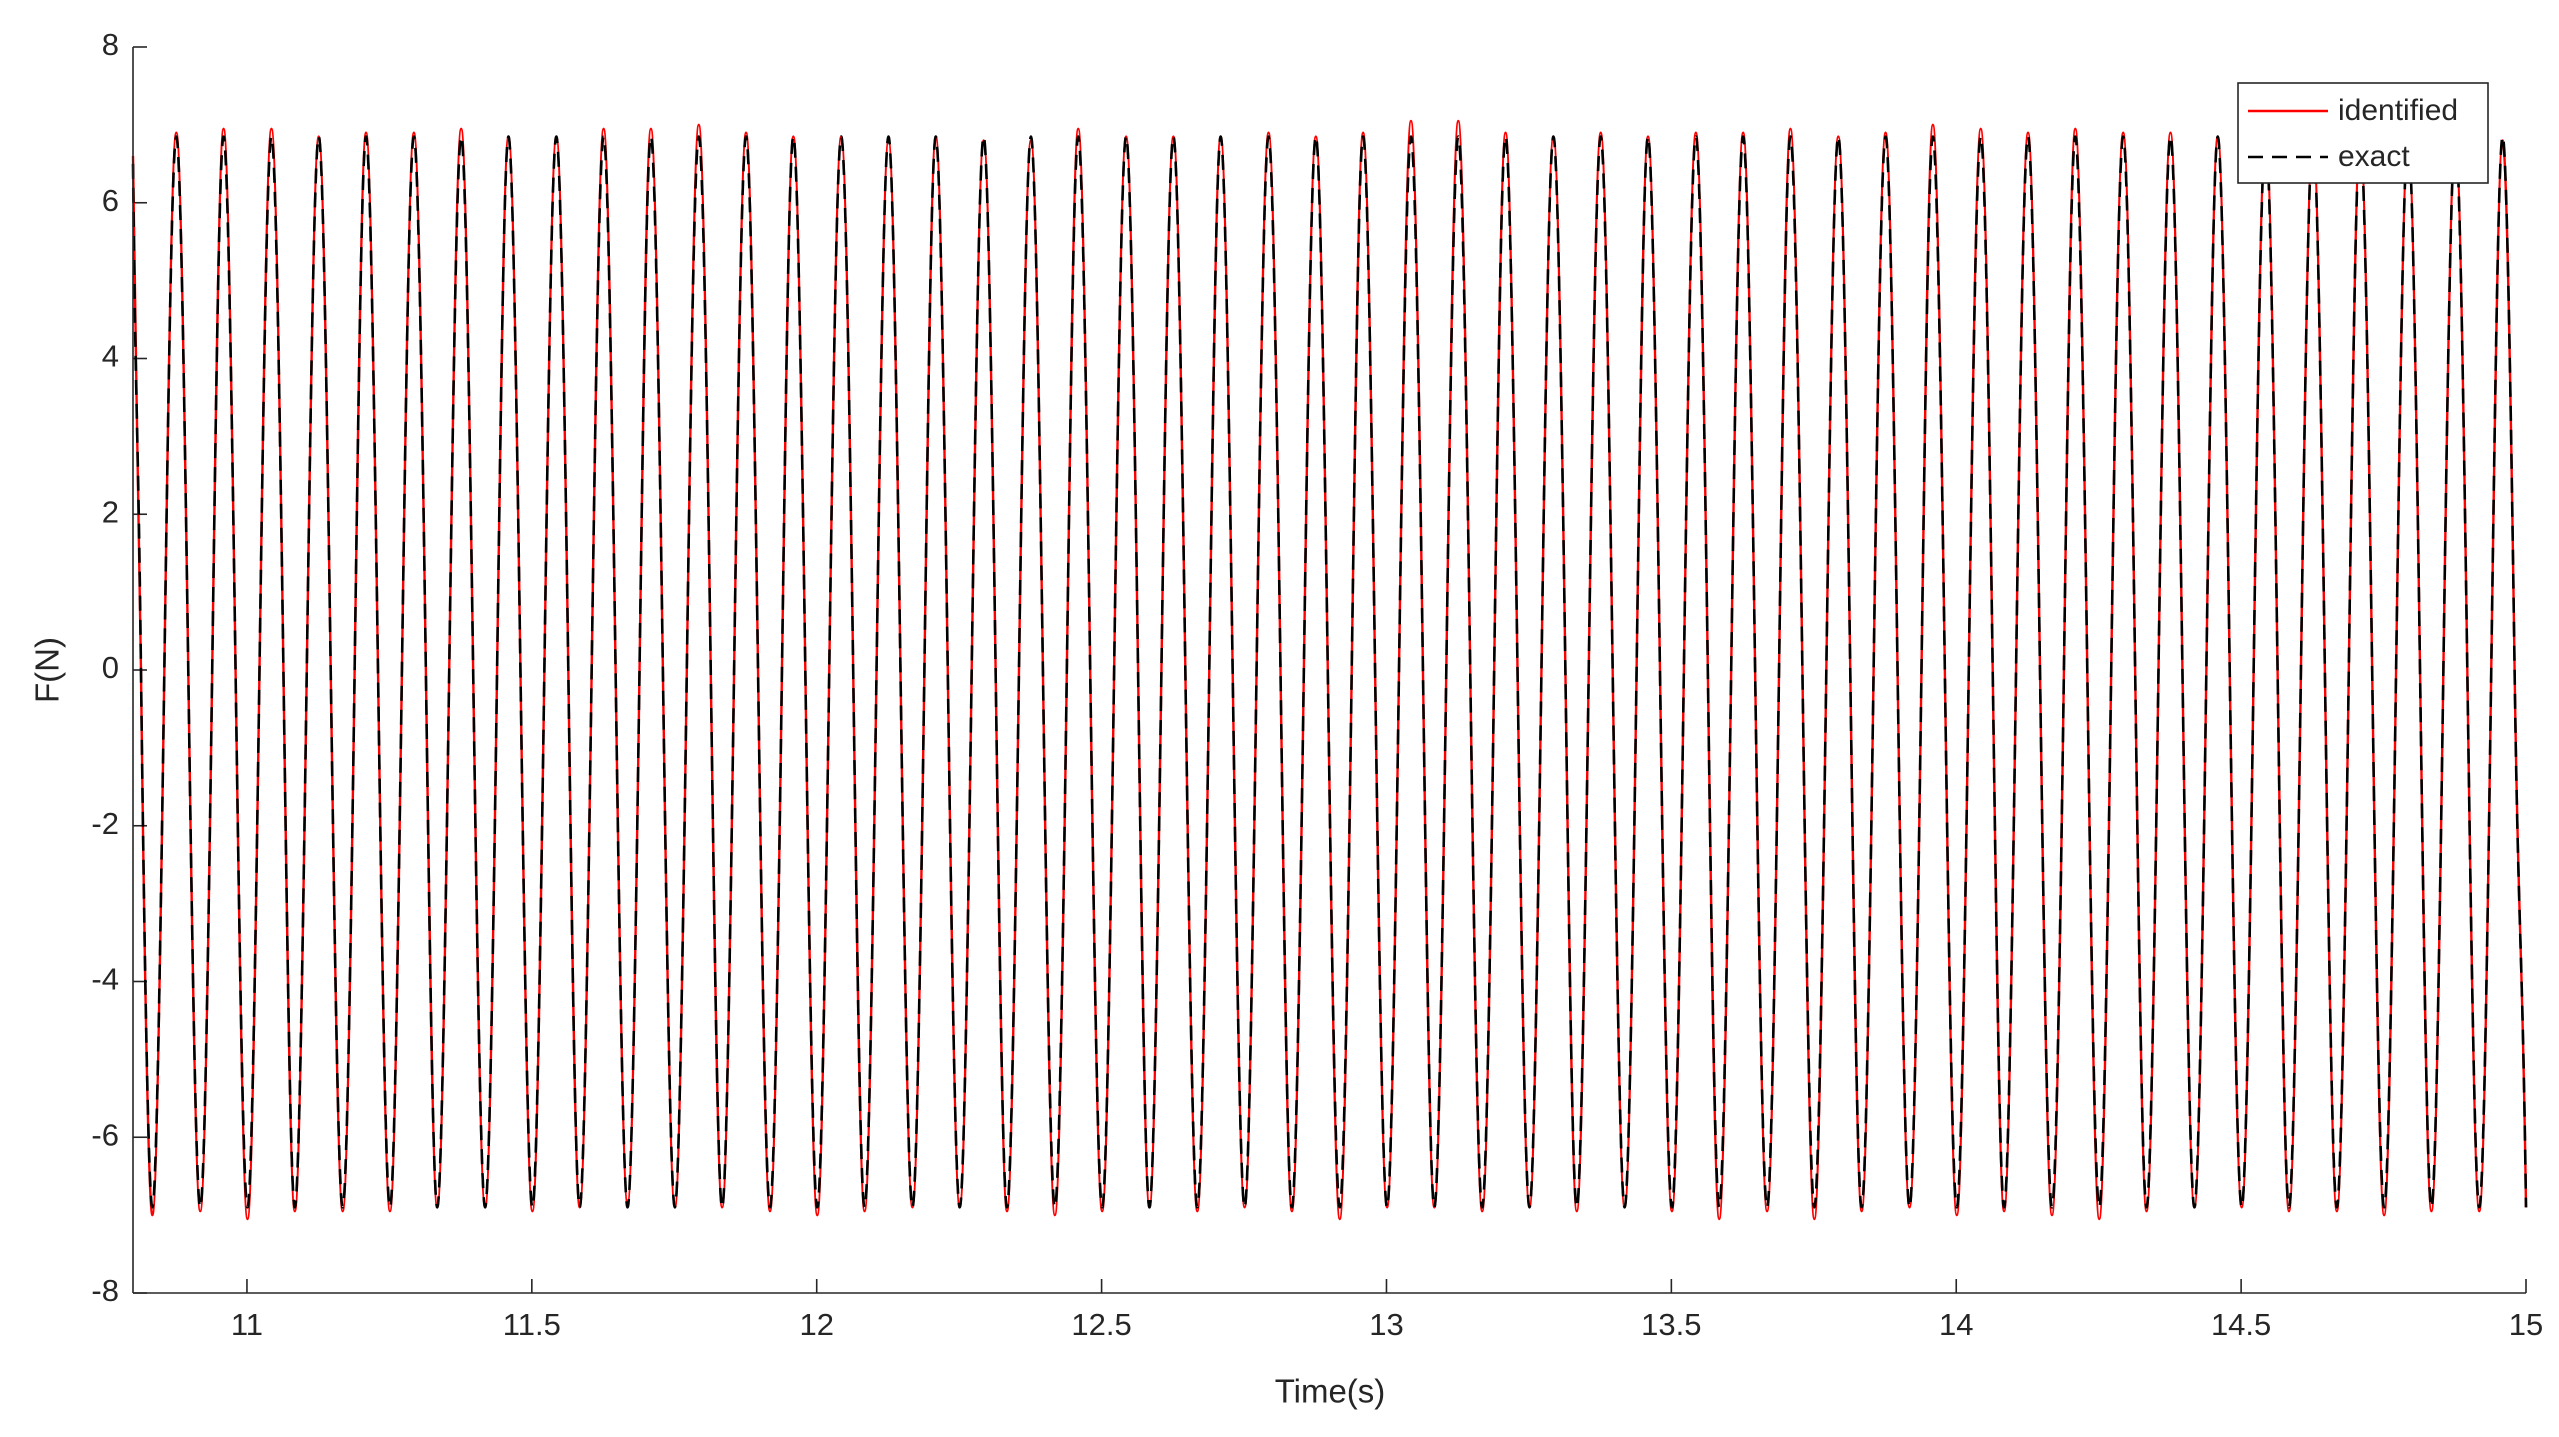 This screenshot has width=2559, height=1437. What do you see at coordinates (1330, 1391) in the screenshot?
I see `x-axis-label: Time(s)` at bounding box center [1330, 1391].